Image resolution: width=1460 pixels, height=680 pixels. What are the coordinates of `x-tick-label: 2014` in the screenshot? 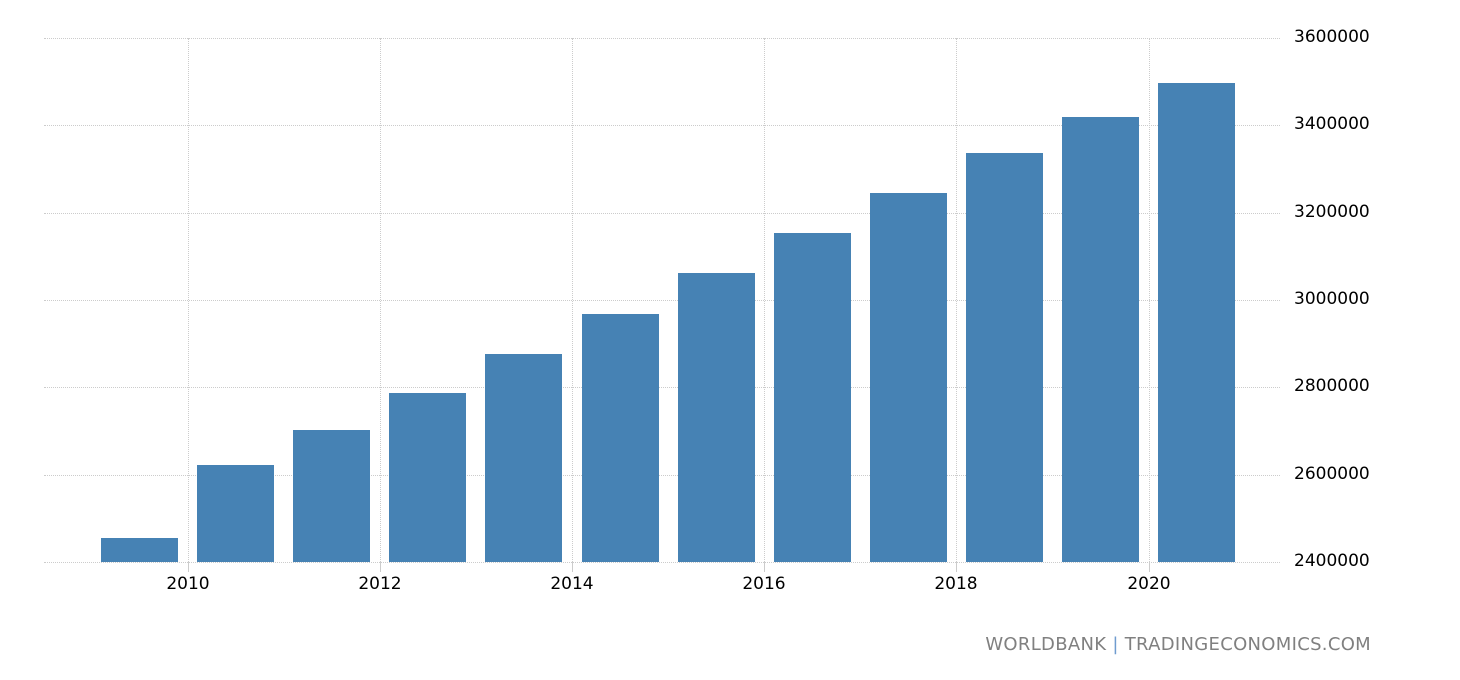 It's located at (572, 584).